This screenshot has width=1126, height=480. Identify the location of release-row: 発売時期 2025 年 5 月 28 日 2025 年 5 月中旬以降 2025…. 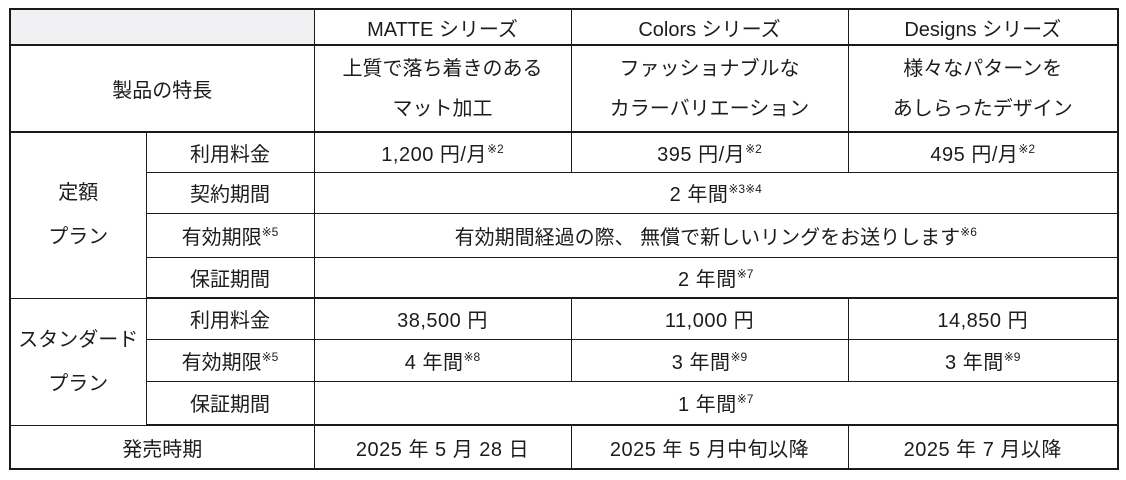
(564, 447).